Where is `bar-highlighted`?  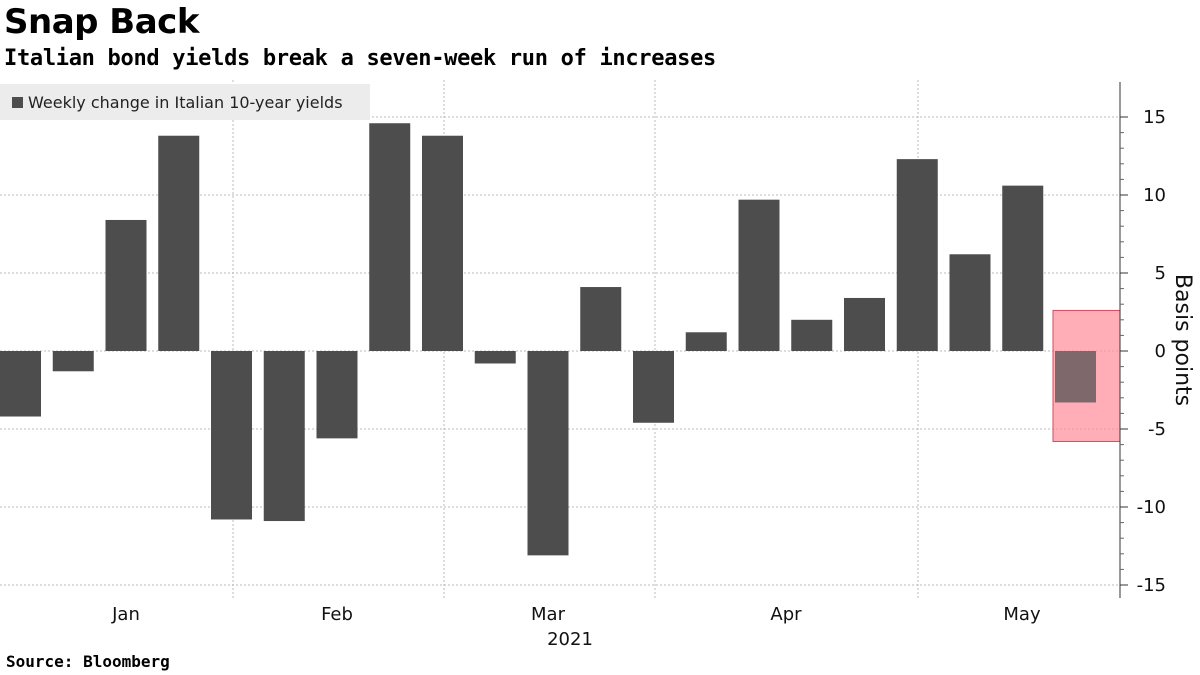
bar-highlighted is located at coordinates (1075, 377).